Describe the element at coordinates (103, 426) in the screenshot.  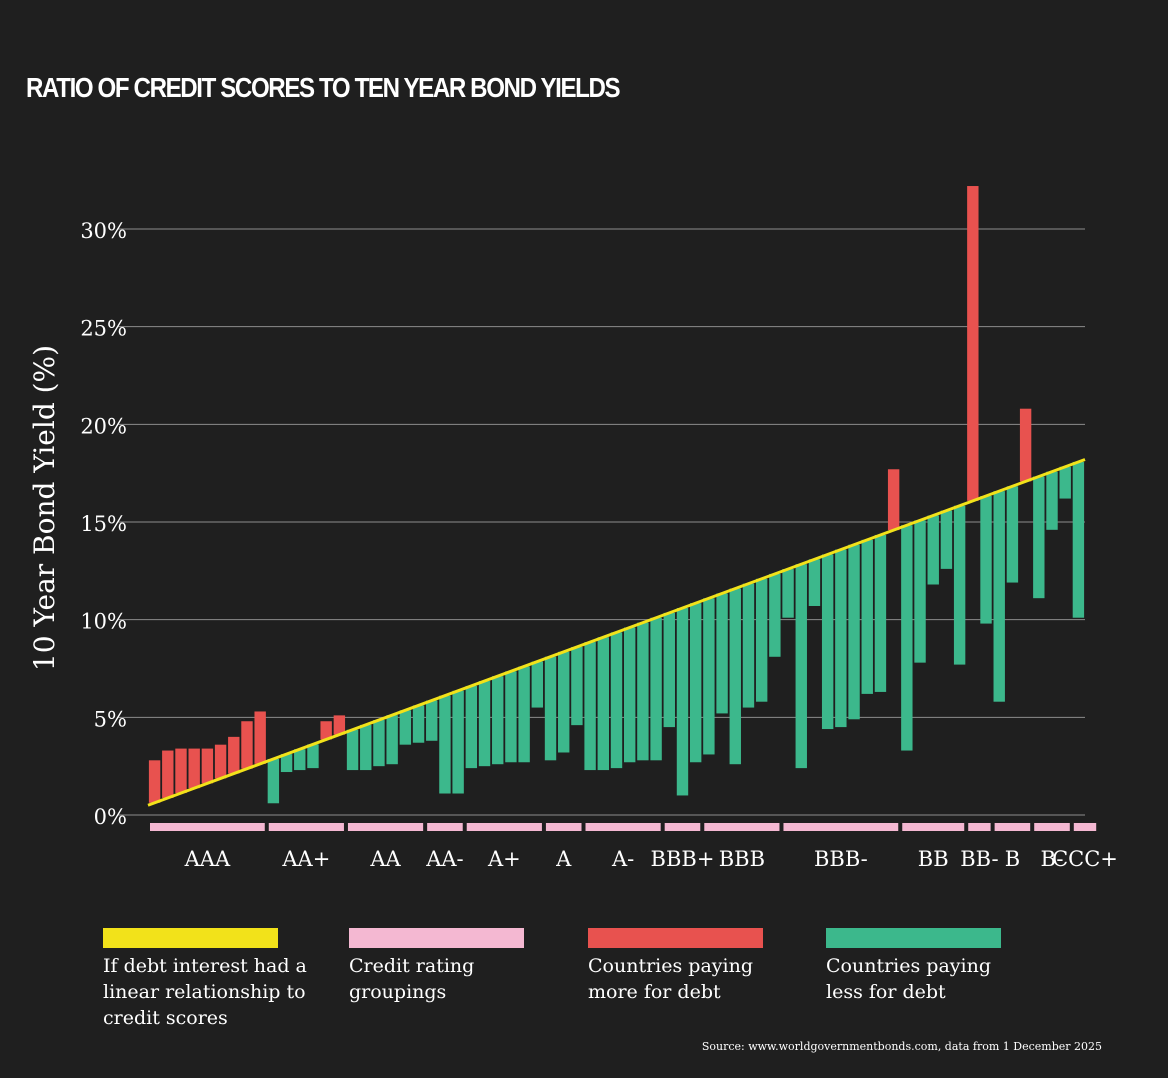
I see `y-tick-label: 20%` at that location.